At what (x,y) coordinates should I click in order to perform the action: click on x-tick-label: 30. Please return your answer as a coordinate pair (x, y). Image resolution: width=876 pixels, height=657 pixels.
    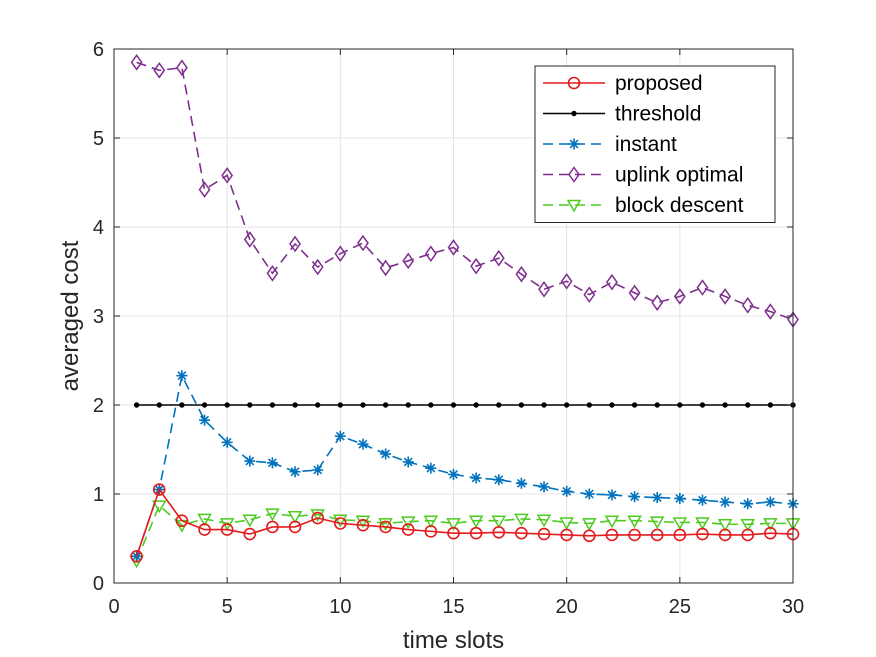
    Looking at the image, I should click on (793, 607).